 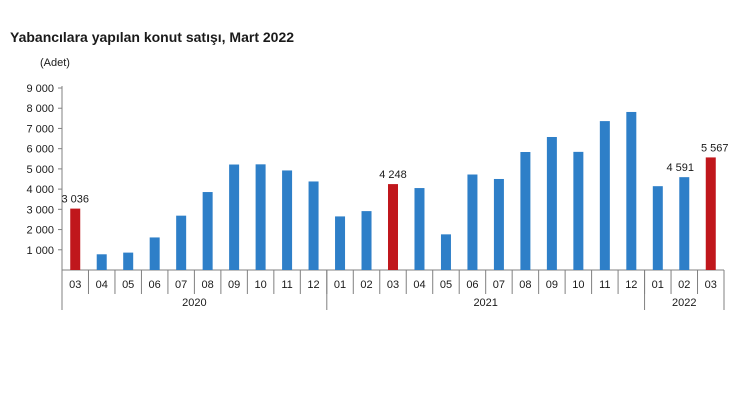 I want to click on x-group-label: 2021, so click(x=485, y=303).